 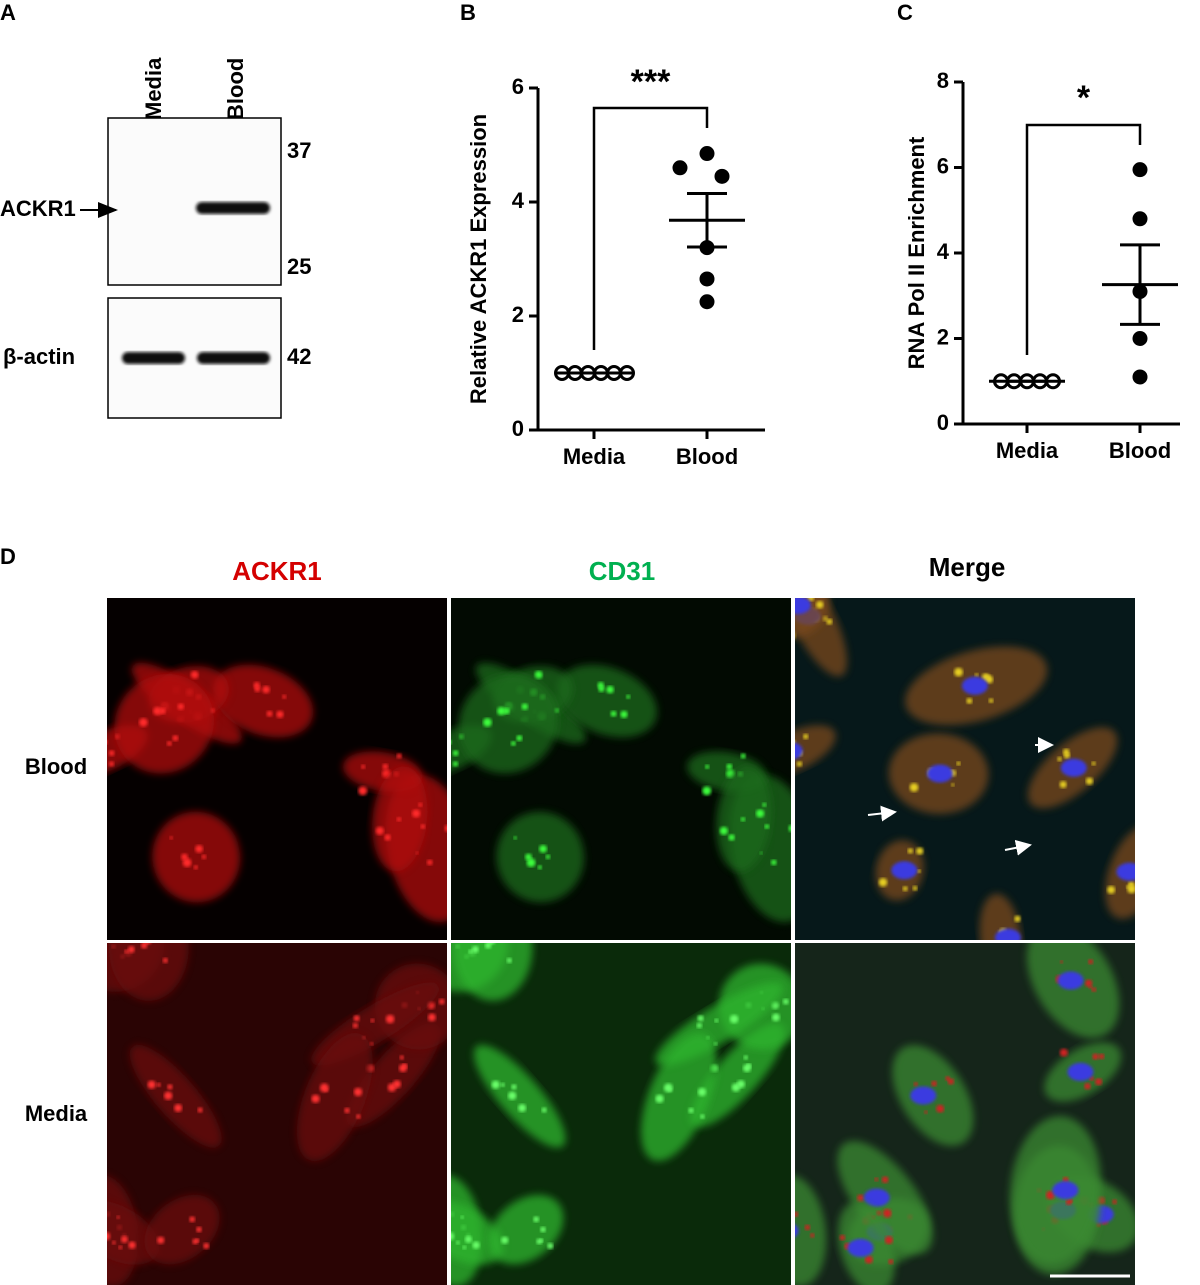 I want to click on blot-band, so click(x=153, y=358).